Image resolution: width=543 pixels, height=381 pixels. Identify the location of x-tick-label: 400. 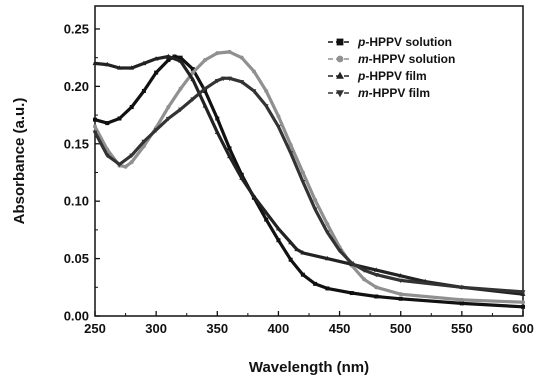
(279, 328).